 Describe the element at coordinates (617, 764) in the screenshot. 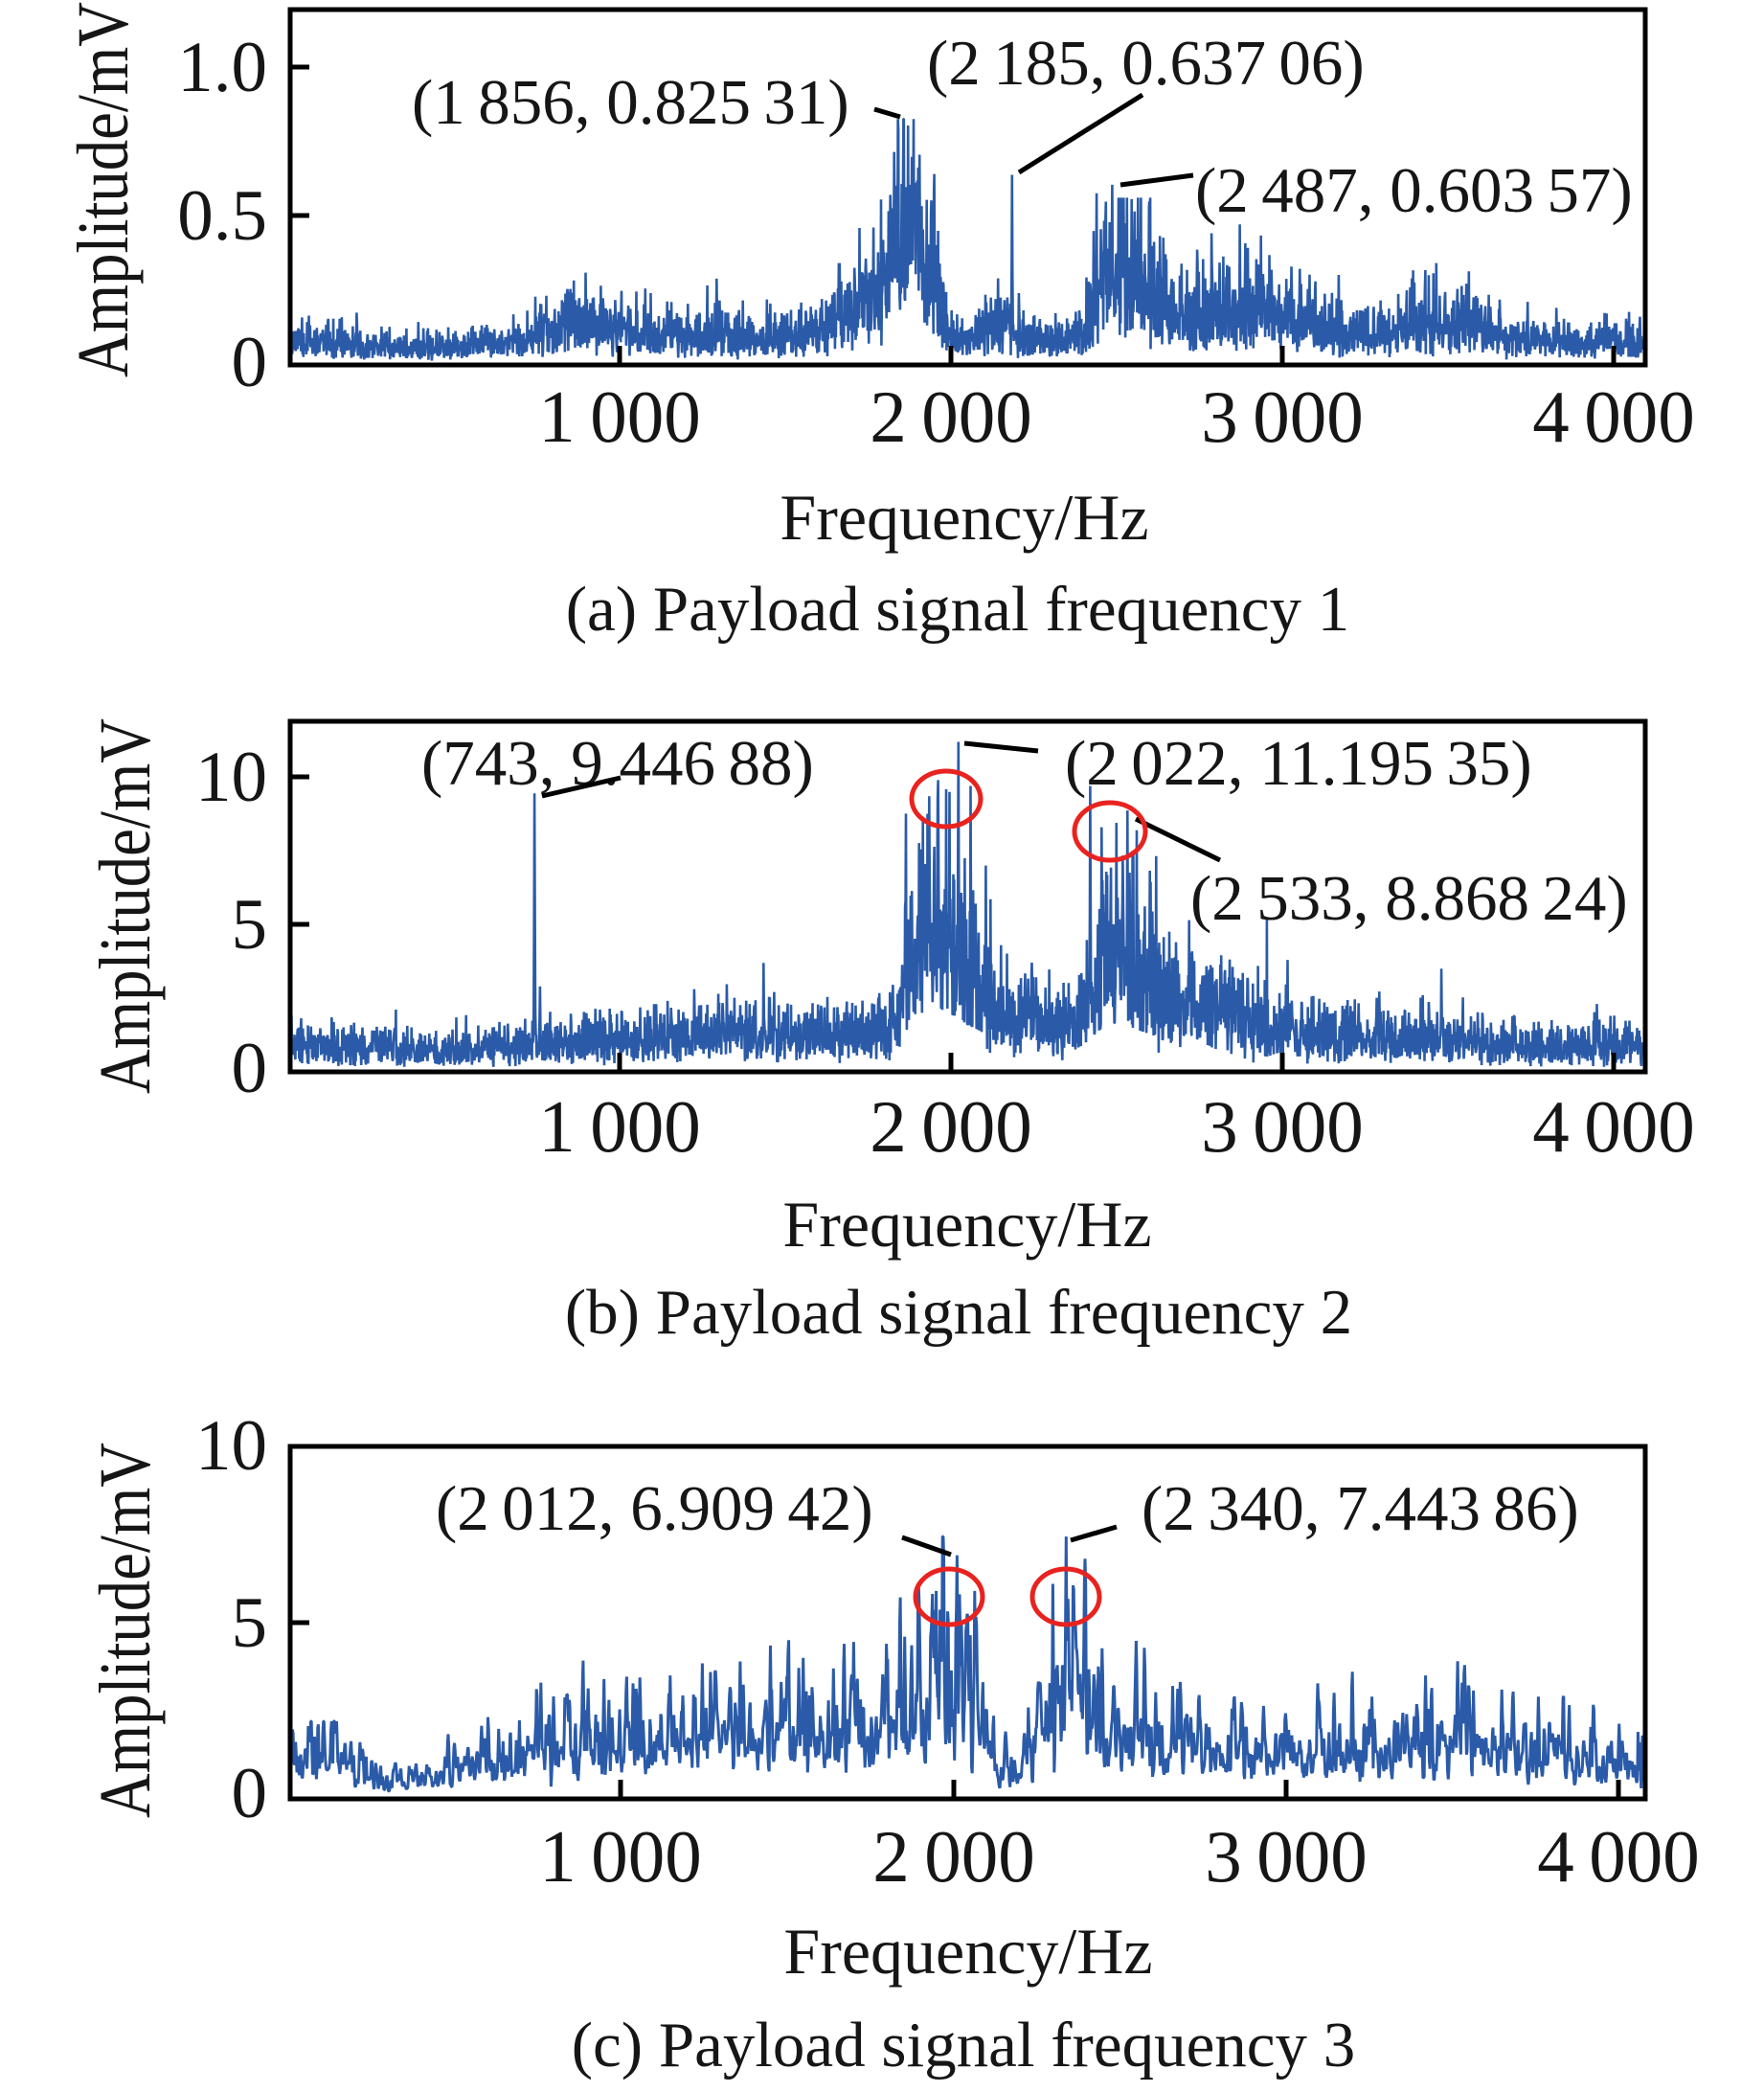

I see `svg-text: (743, 9.446 88)` at that location.